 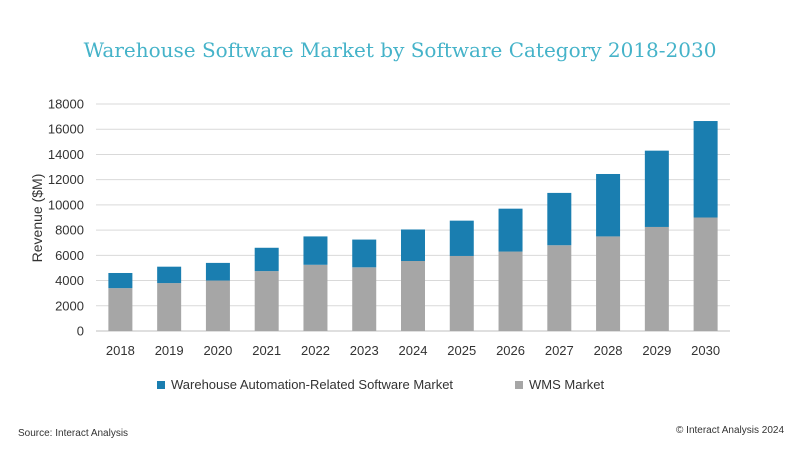 What do you see at coordinates (217, 350) in the screenshot?
I see `x-tick-label: 2020` at bounding box center [217, 350].